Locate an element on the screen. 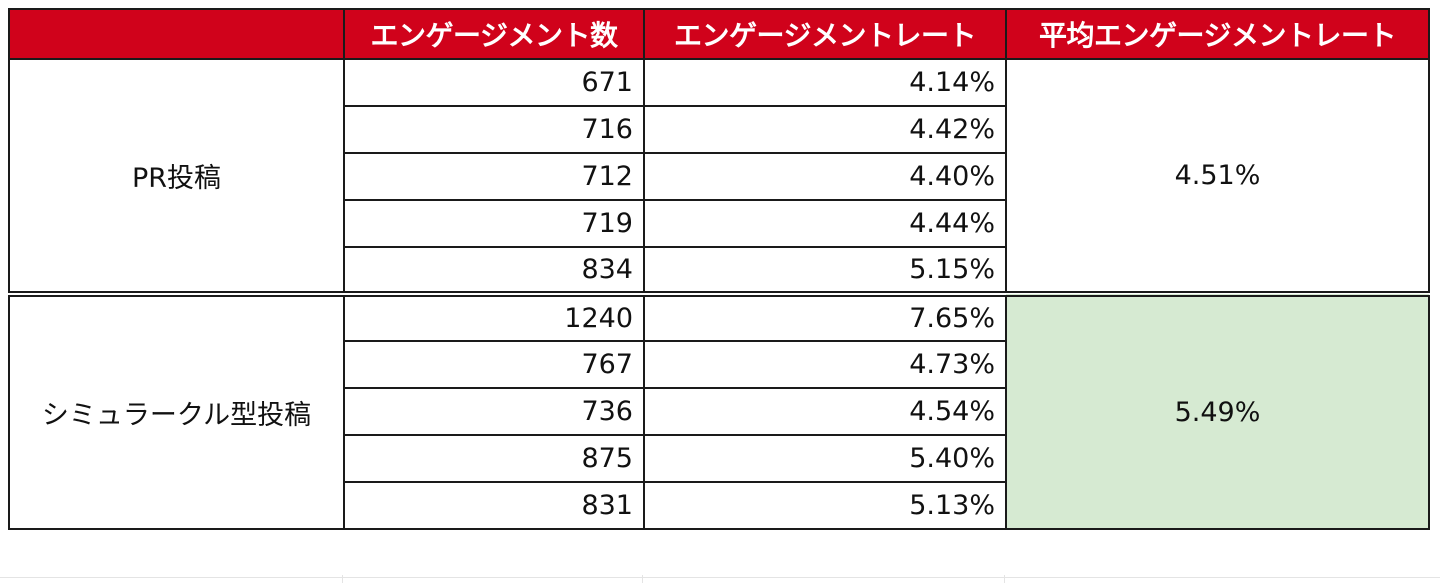 The image size is (1440, 583). count-cell: 767 is located at coordinates (494, 364).